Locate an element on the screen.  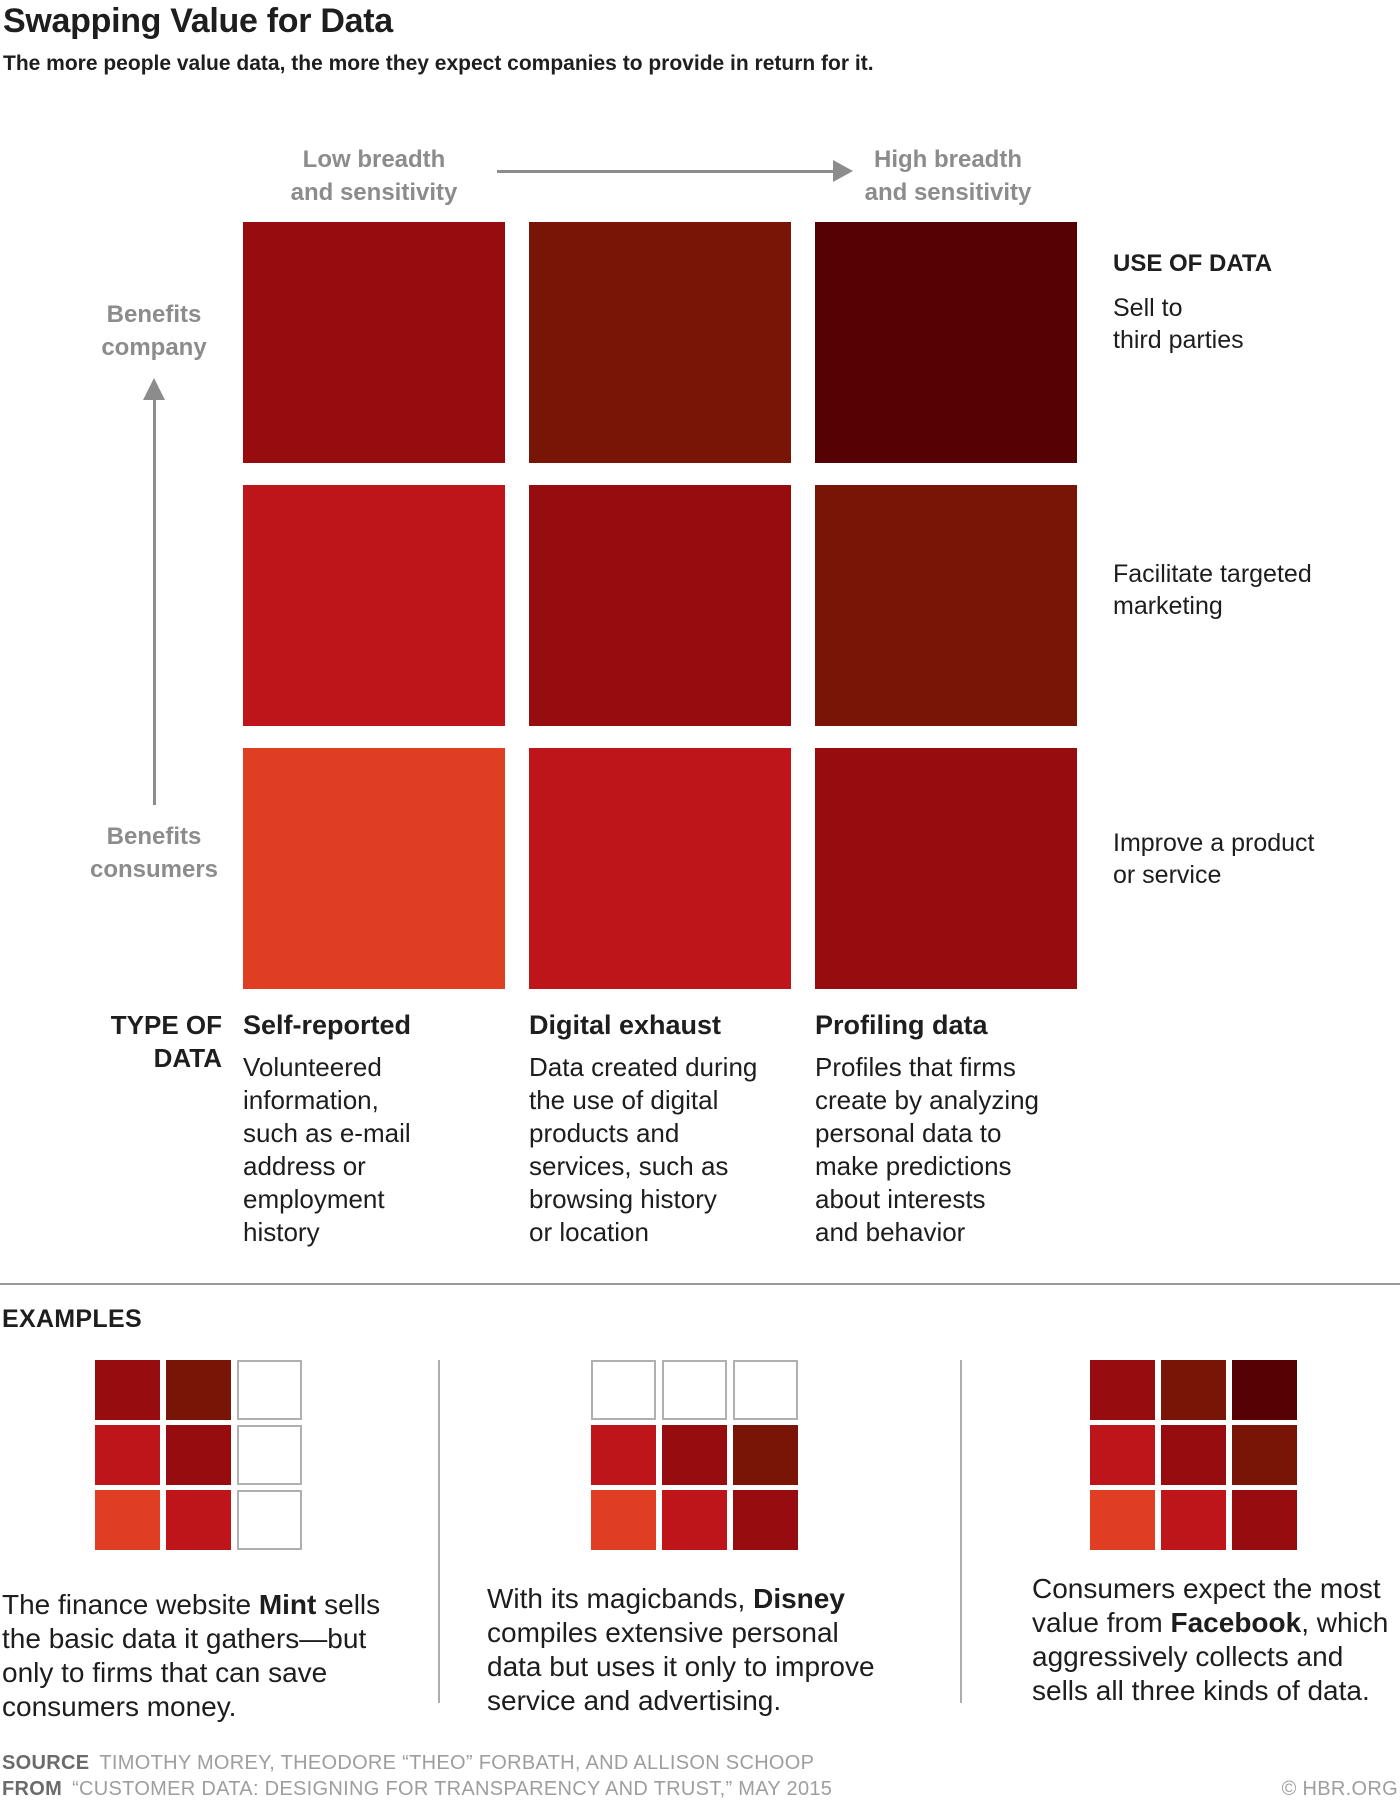
type-of-data-heading: TYPE OF DATA is located at coordinates (166, 1041).